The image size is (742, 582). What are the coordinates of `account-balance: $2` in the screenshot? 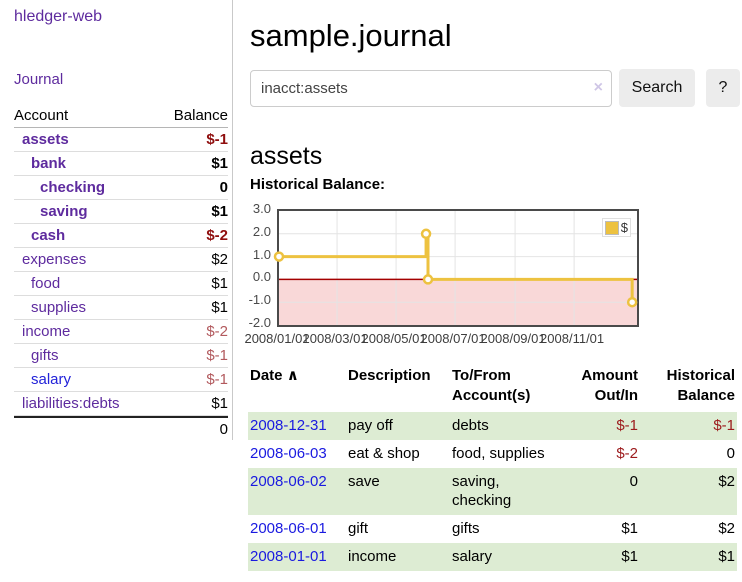 It's located at (219, 259).